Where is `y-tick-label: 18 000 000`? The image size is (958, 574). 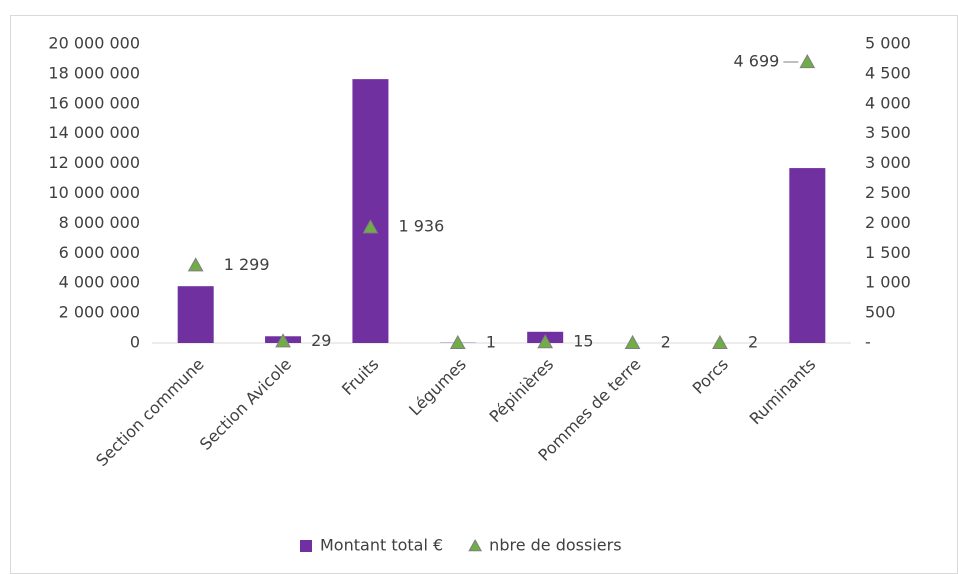
y-tick-label: 18 000 000 is located at coordinates (94, 72).